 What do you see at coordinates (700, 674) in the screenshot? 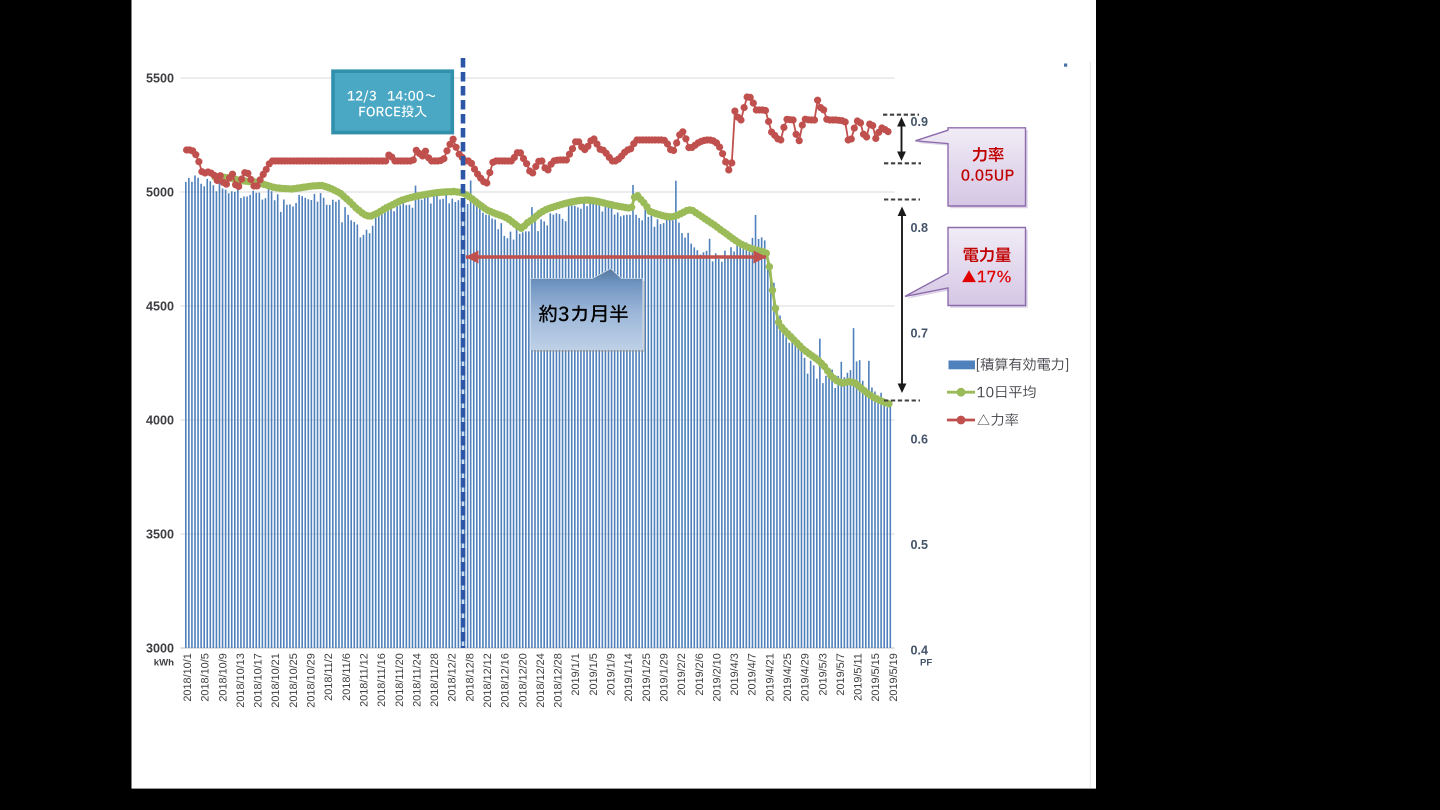
I see `svg-text: 2019/2/6` at bounding box center [700, 674].